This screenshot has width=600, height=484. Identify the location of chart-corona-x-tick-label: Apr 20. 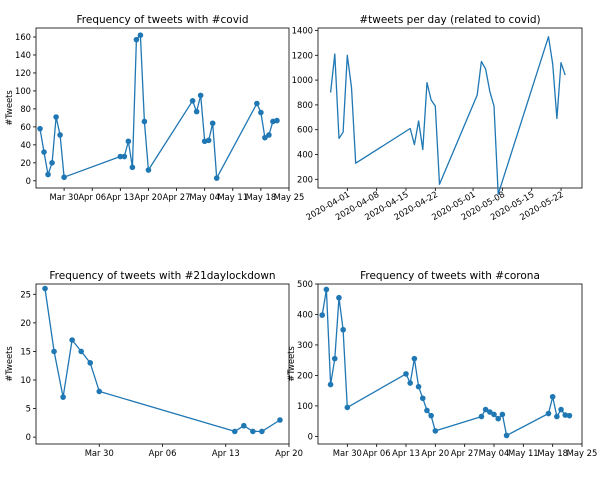
(435, 453).